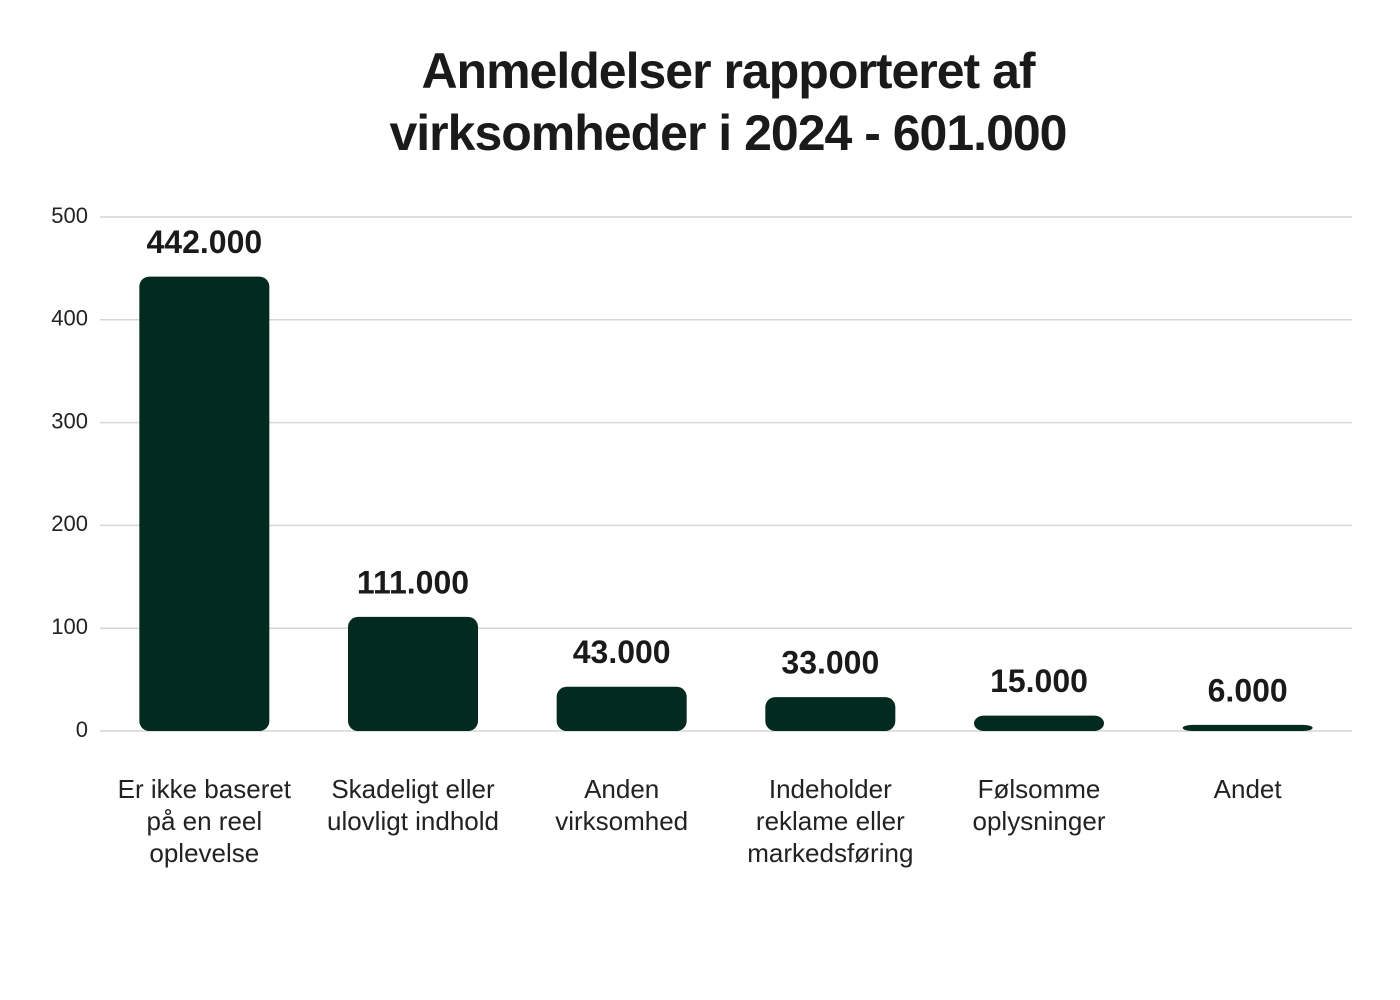 The width and height of the screenshot is (1400, 1000). I want to click on y-tick-label: 500, so click(69, 215).